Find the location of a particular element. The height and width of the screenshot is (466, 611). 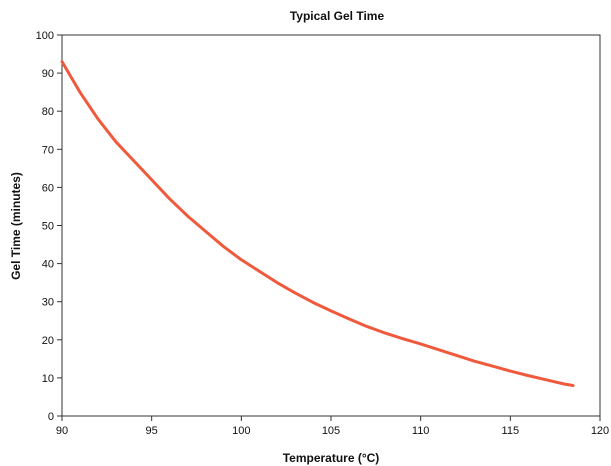

y-tick-label: 40 is located at coordinates (48, 265).